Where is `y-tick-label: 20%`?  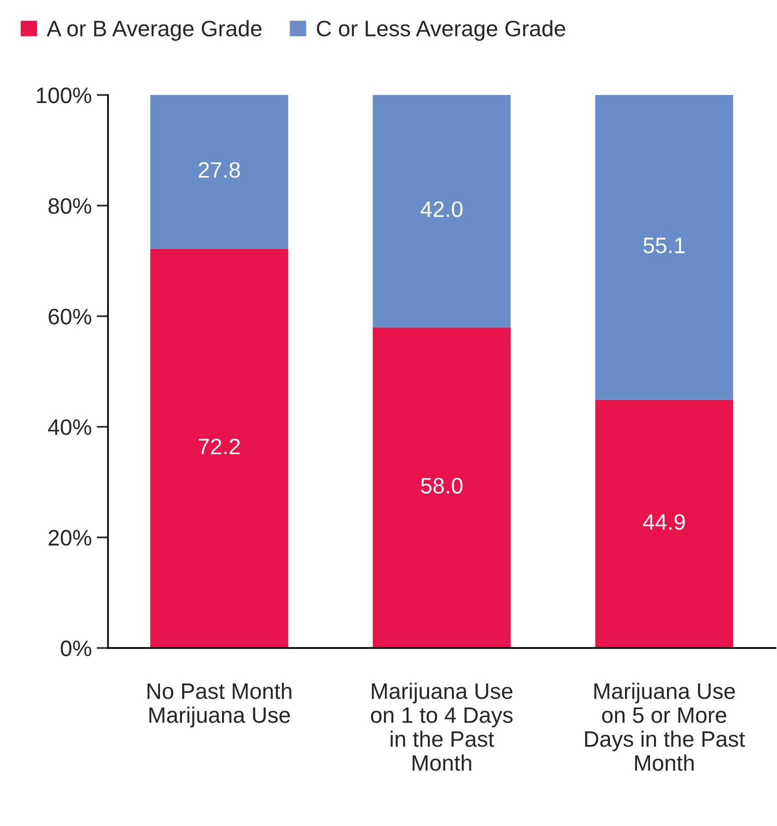
y-tick-label: 20% is located at coordinates (70, 538).